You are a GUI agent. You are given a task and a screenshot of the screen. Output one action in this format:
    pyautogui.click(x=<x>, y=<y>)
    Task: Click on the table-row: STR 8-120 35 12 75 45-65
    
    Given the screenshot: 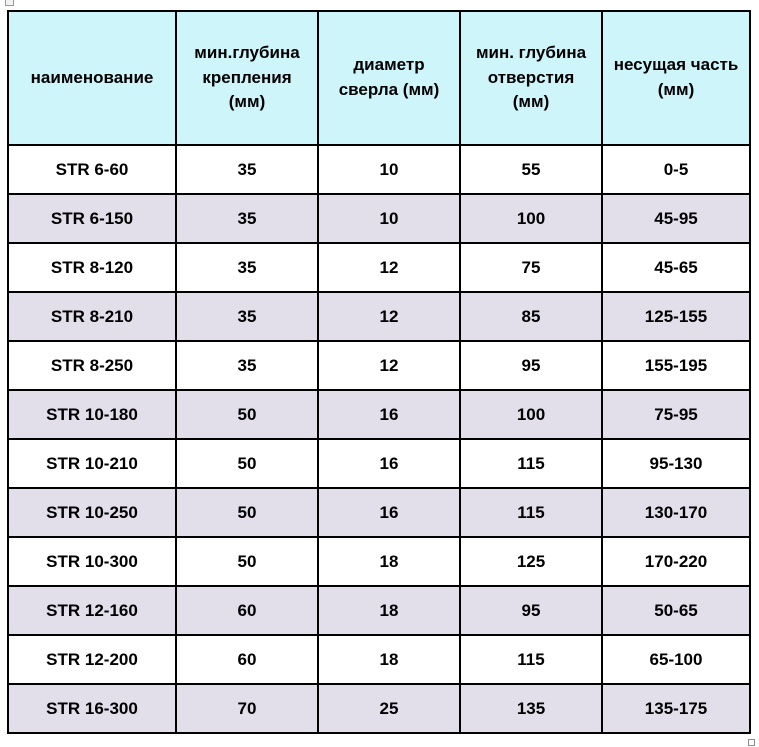 What is the action you would take?
    pyautogui.click(x=379, y=267)
    